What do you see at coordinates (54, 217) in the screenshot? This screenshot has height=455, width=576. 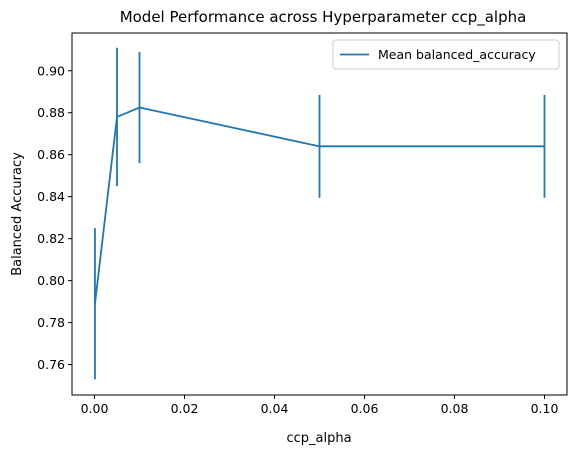 I see `y-axis-ticks: 0.76 0.78 0.80 0.82 0.84 0.86 0.88 0.90` at bounding box center [54, 217].